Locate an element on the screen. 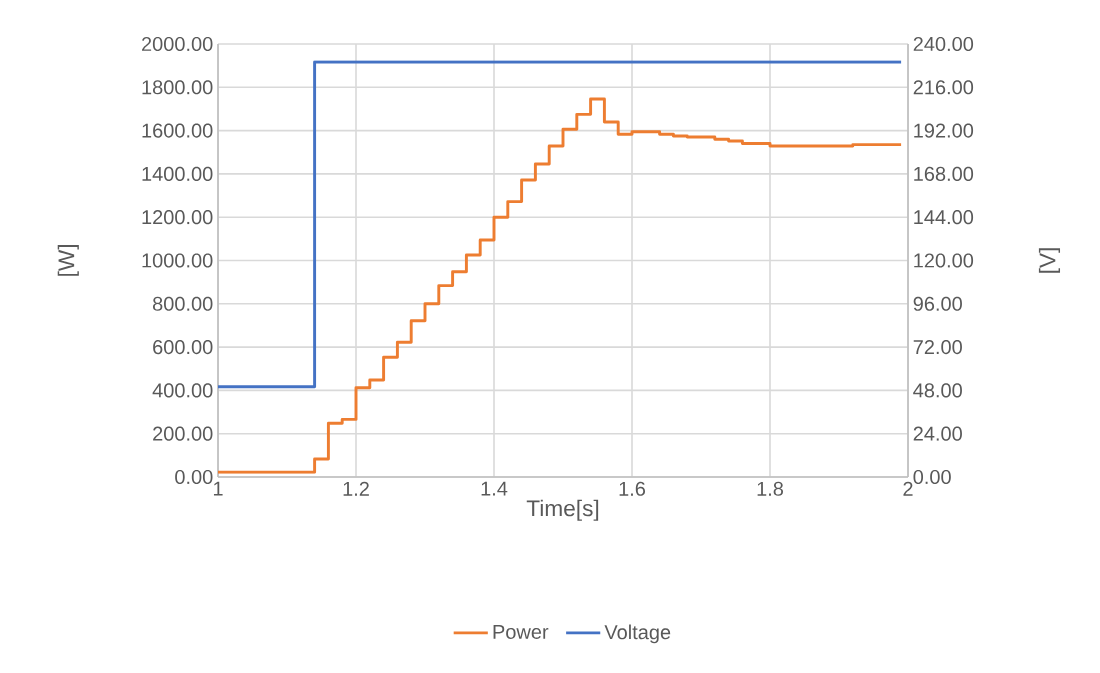 The image size is (1100, 673). y2-tick-label: 48.00 is located at coordinates (937, 390).